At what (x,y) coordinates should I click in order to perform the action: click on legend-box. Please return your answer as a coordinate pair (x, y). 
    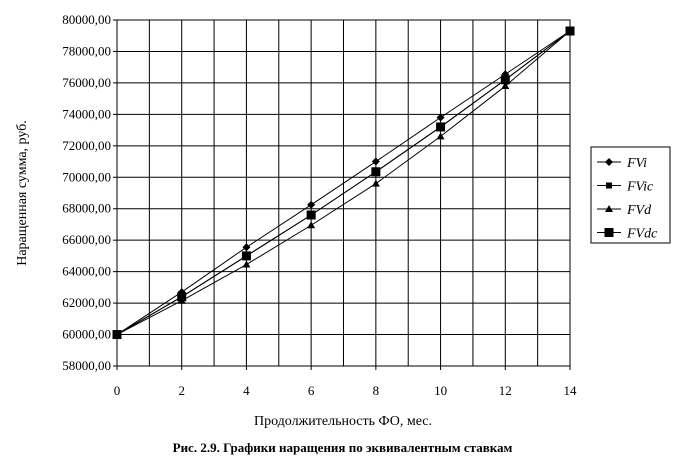
    Looking at the image, I should click on (630, 195).